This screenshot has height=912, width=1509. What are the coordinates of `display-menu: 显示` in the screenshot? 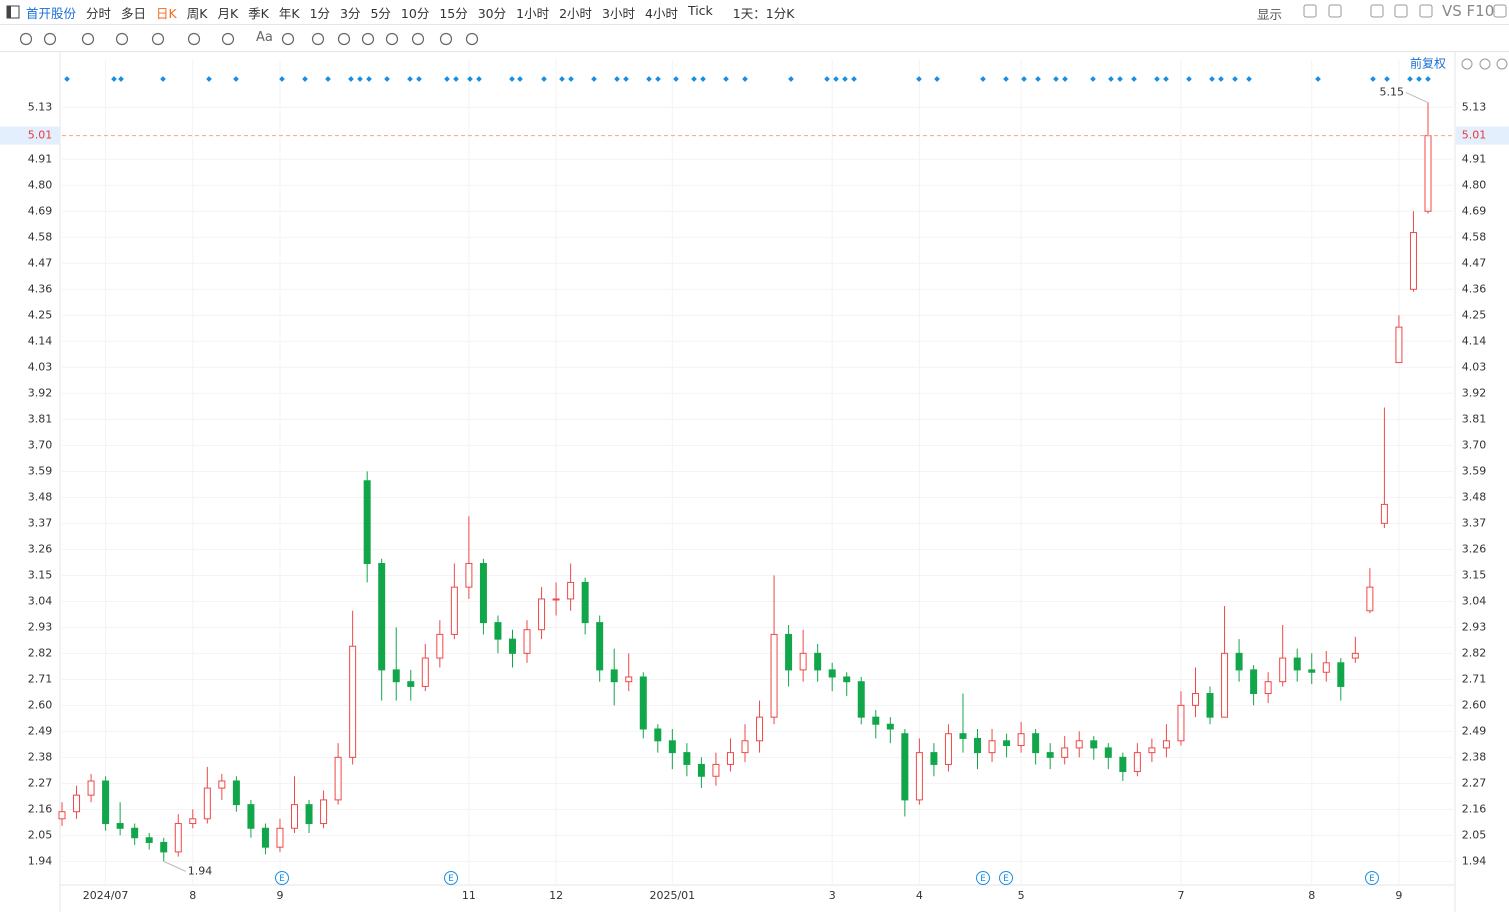 It's located at (1270, 14).